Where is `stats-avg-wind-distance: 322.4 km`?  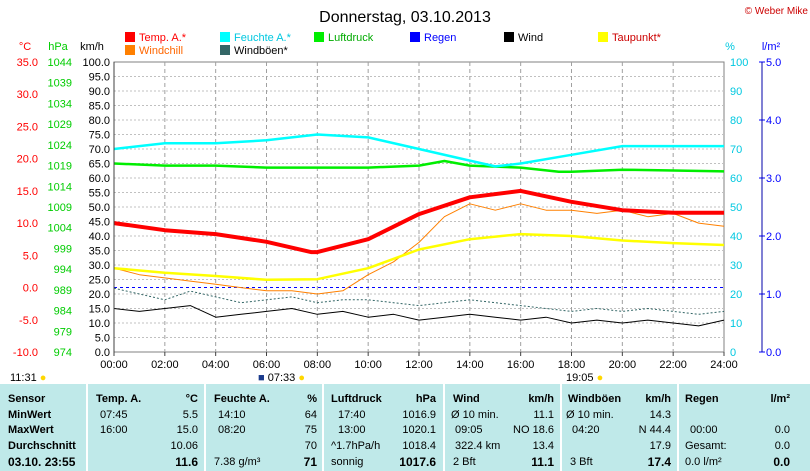
stats-avg-wind-distance: 322.4 km is located at coordinates (478, 446).